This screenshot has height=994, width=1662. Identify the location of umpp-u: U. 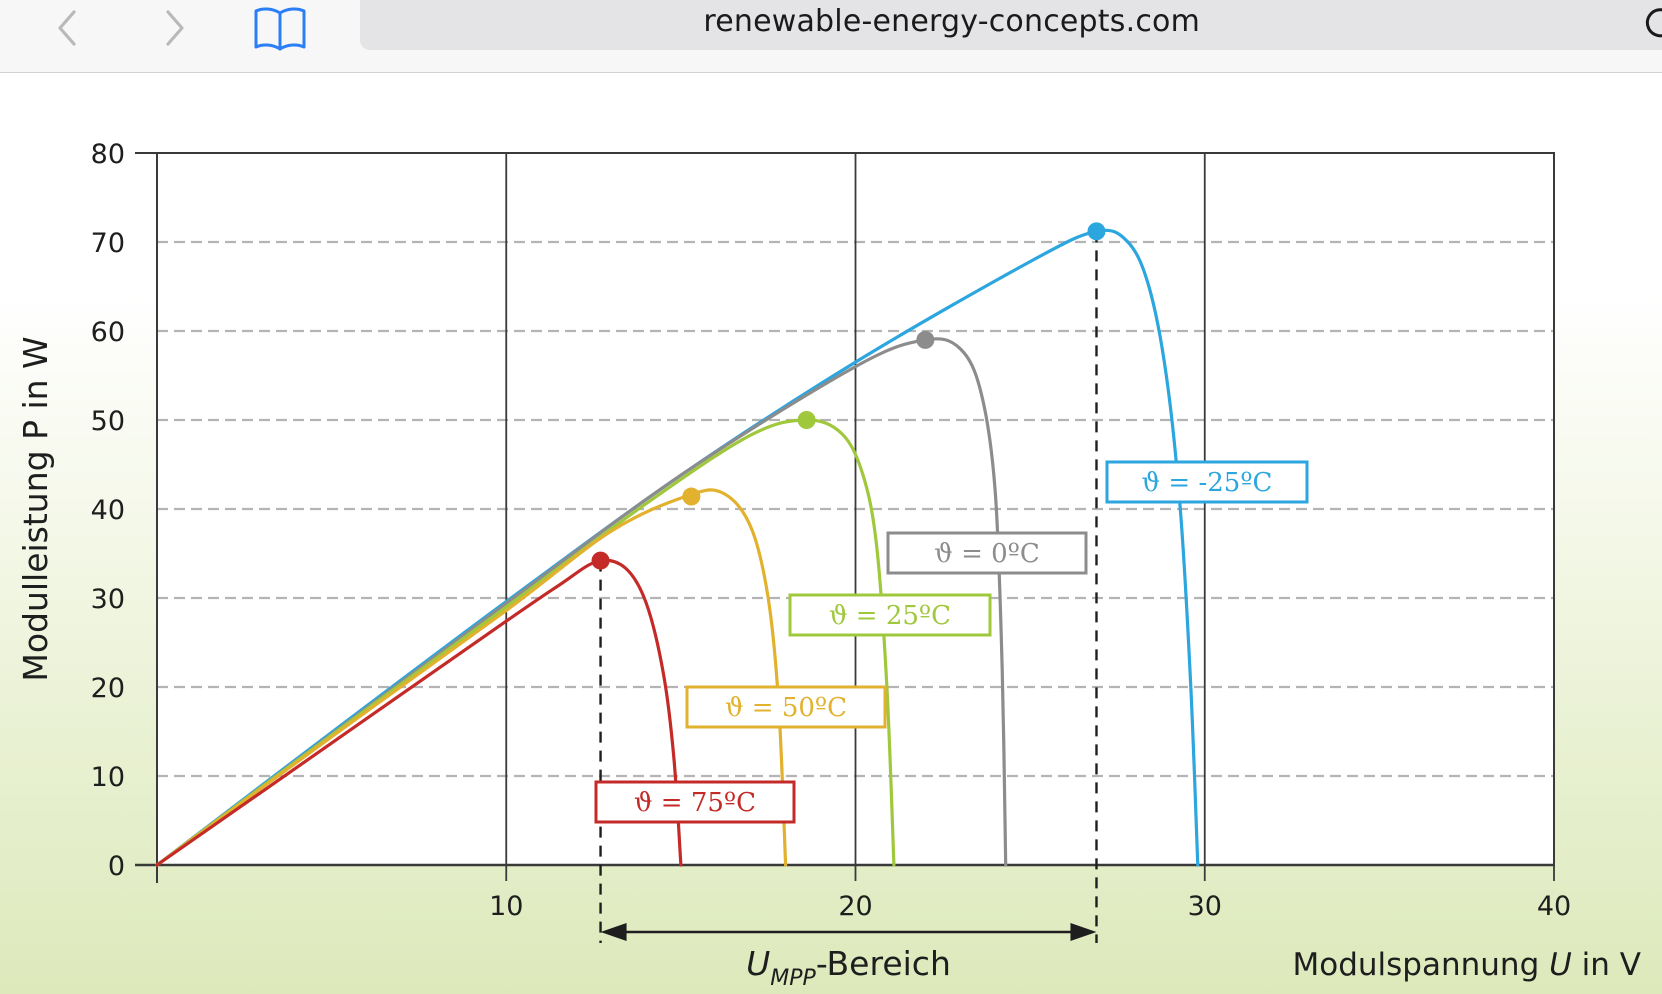
(758, 963).